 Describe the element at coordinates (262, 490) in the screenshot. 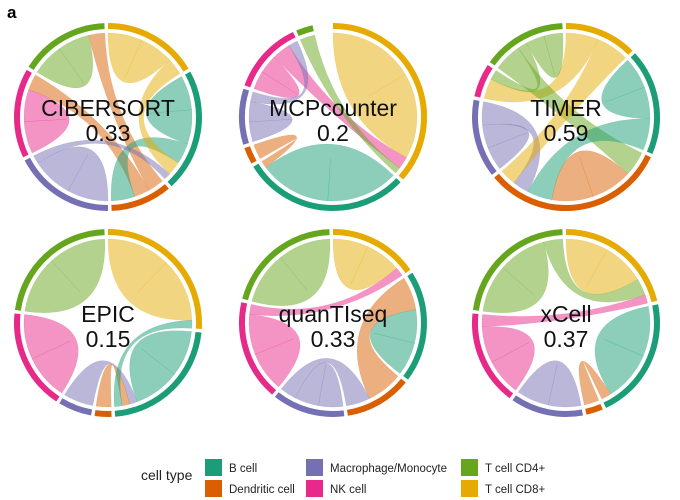

I see `legend-label: Dendritic cell` at that location.